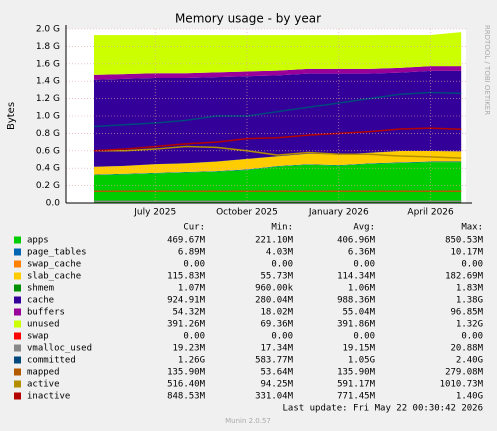 The width and height of the screenshot is (497, 431). Describe the element at coordinates (186, 325) in the screenshot. I see `legend-stat: 391.26M` at that location.